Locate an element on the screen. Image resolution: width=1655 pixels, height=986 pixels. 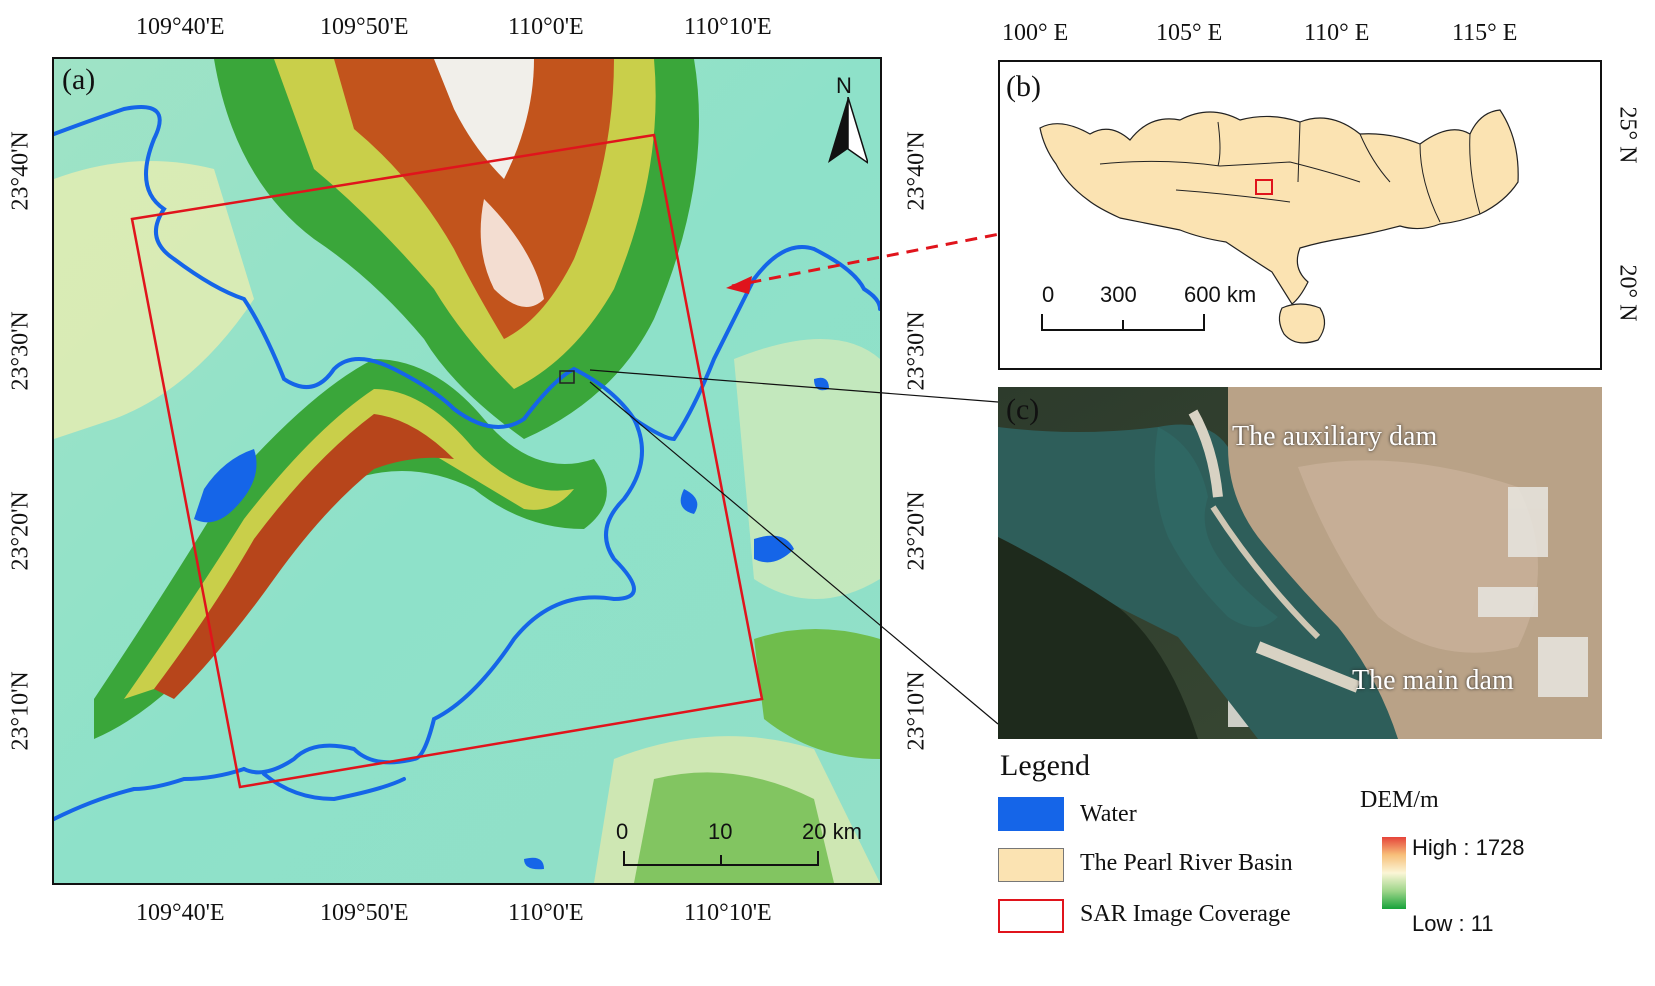
legend-label-basin: The Pearl River Basin is located at coordinates (1186, 863).